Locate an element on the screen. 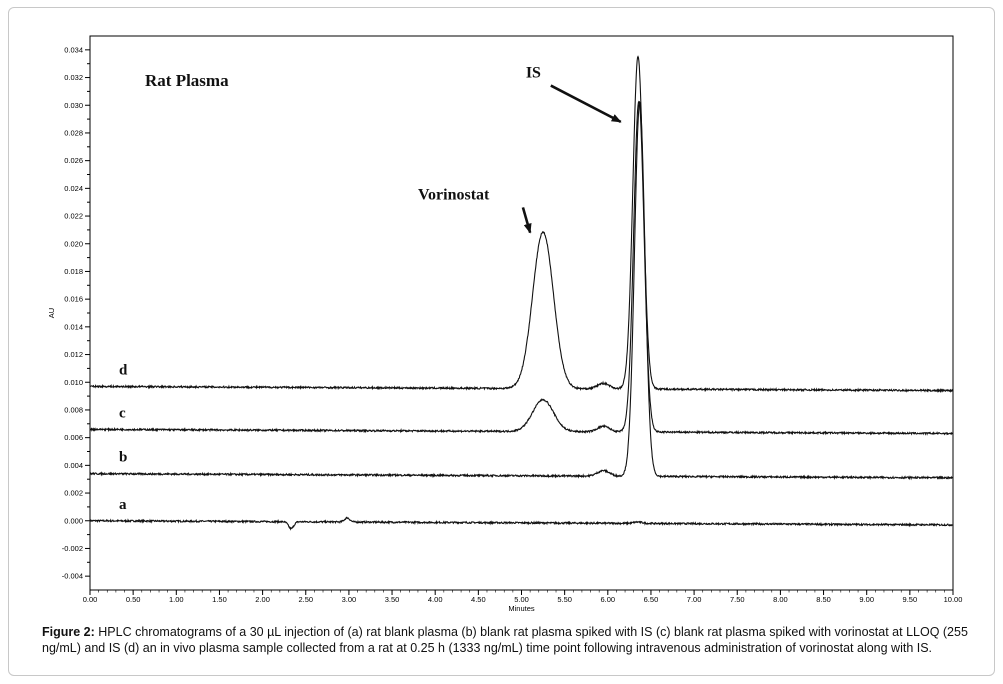 The width and height of the screenshot is (1003, 684). x-tick-label: 3.00 is located at coordinates (349, 599).